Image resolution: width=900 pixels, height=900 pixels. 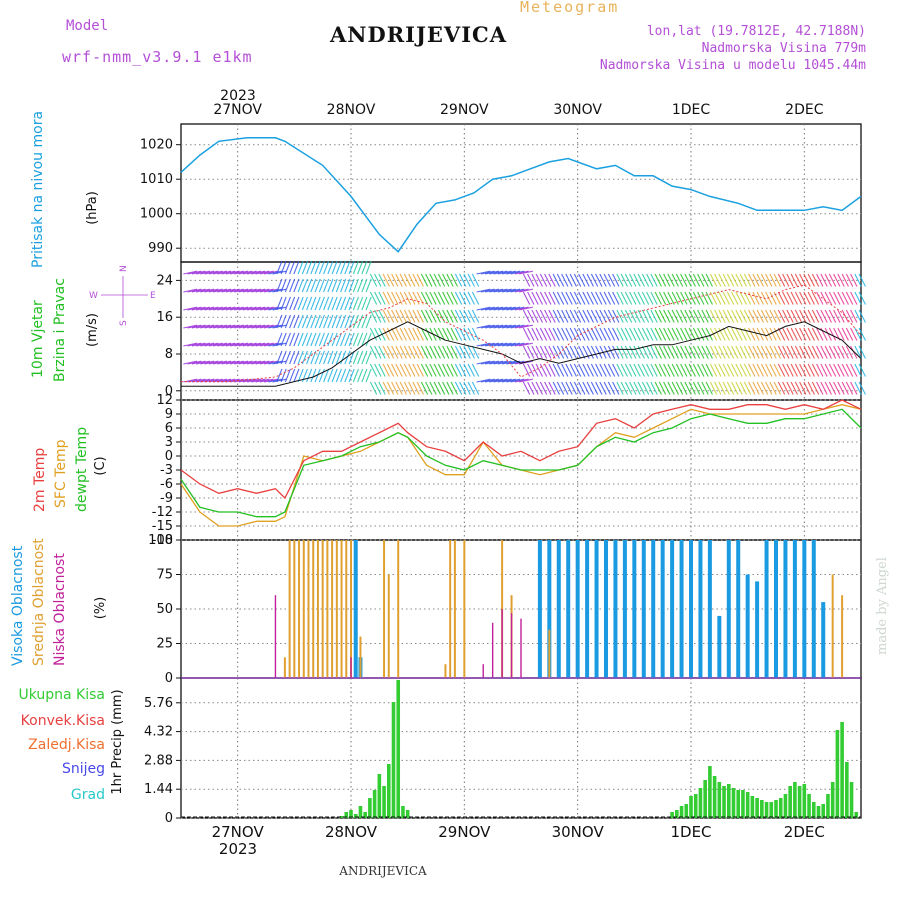 I want to click on ytick-label: 50, so click(x=164, y=609).